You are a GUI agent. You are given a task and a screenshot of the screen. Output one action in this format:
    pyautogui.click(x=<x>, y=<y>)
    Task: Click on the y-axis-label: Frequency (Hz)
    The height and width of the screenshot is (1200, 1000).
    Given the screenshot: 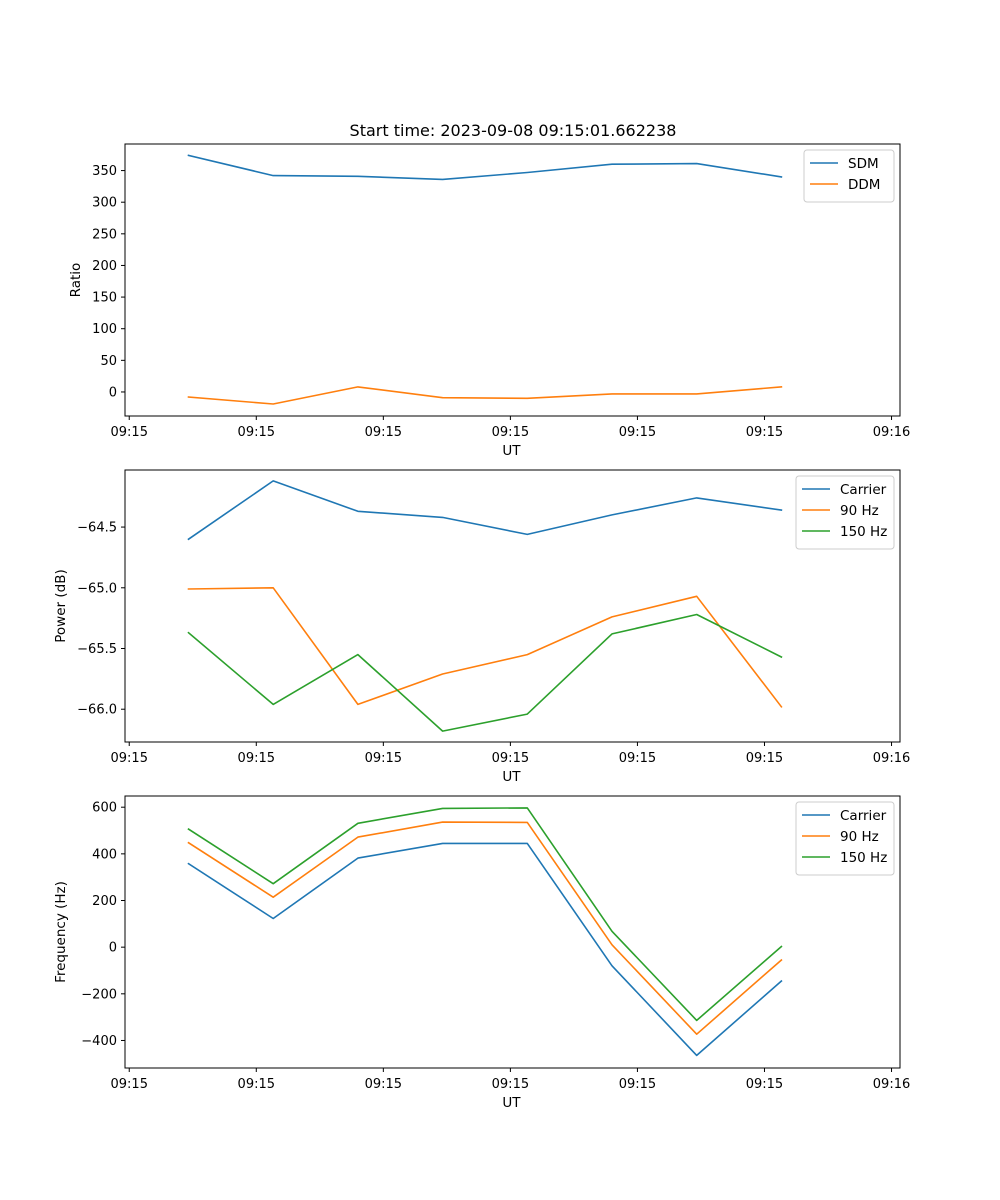 What is the action you would take?
    pyautogui.click(x=61, y=932)
    